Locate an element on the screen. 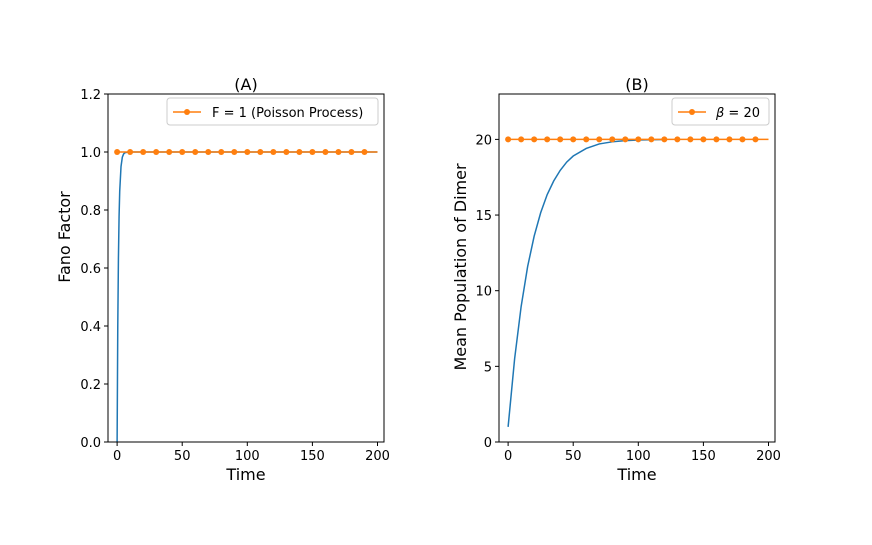 The width and height of the screenshot is (872, 545). chart-b-xtick-label: 100 is located at coordinates (638, 456).